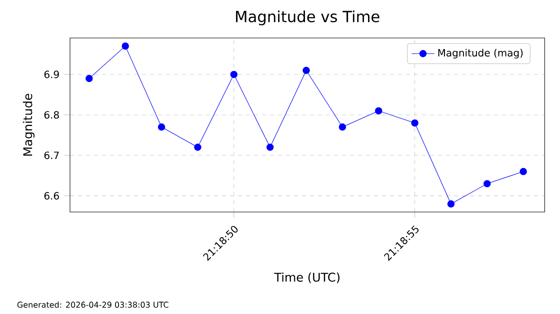 The image size is (560, 314). What do you see at coordinates (307, 278) in the screenshot?
I see `x-axis-title: Time (UTC)` at bounding box center [307, 278].